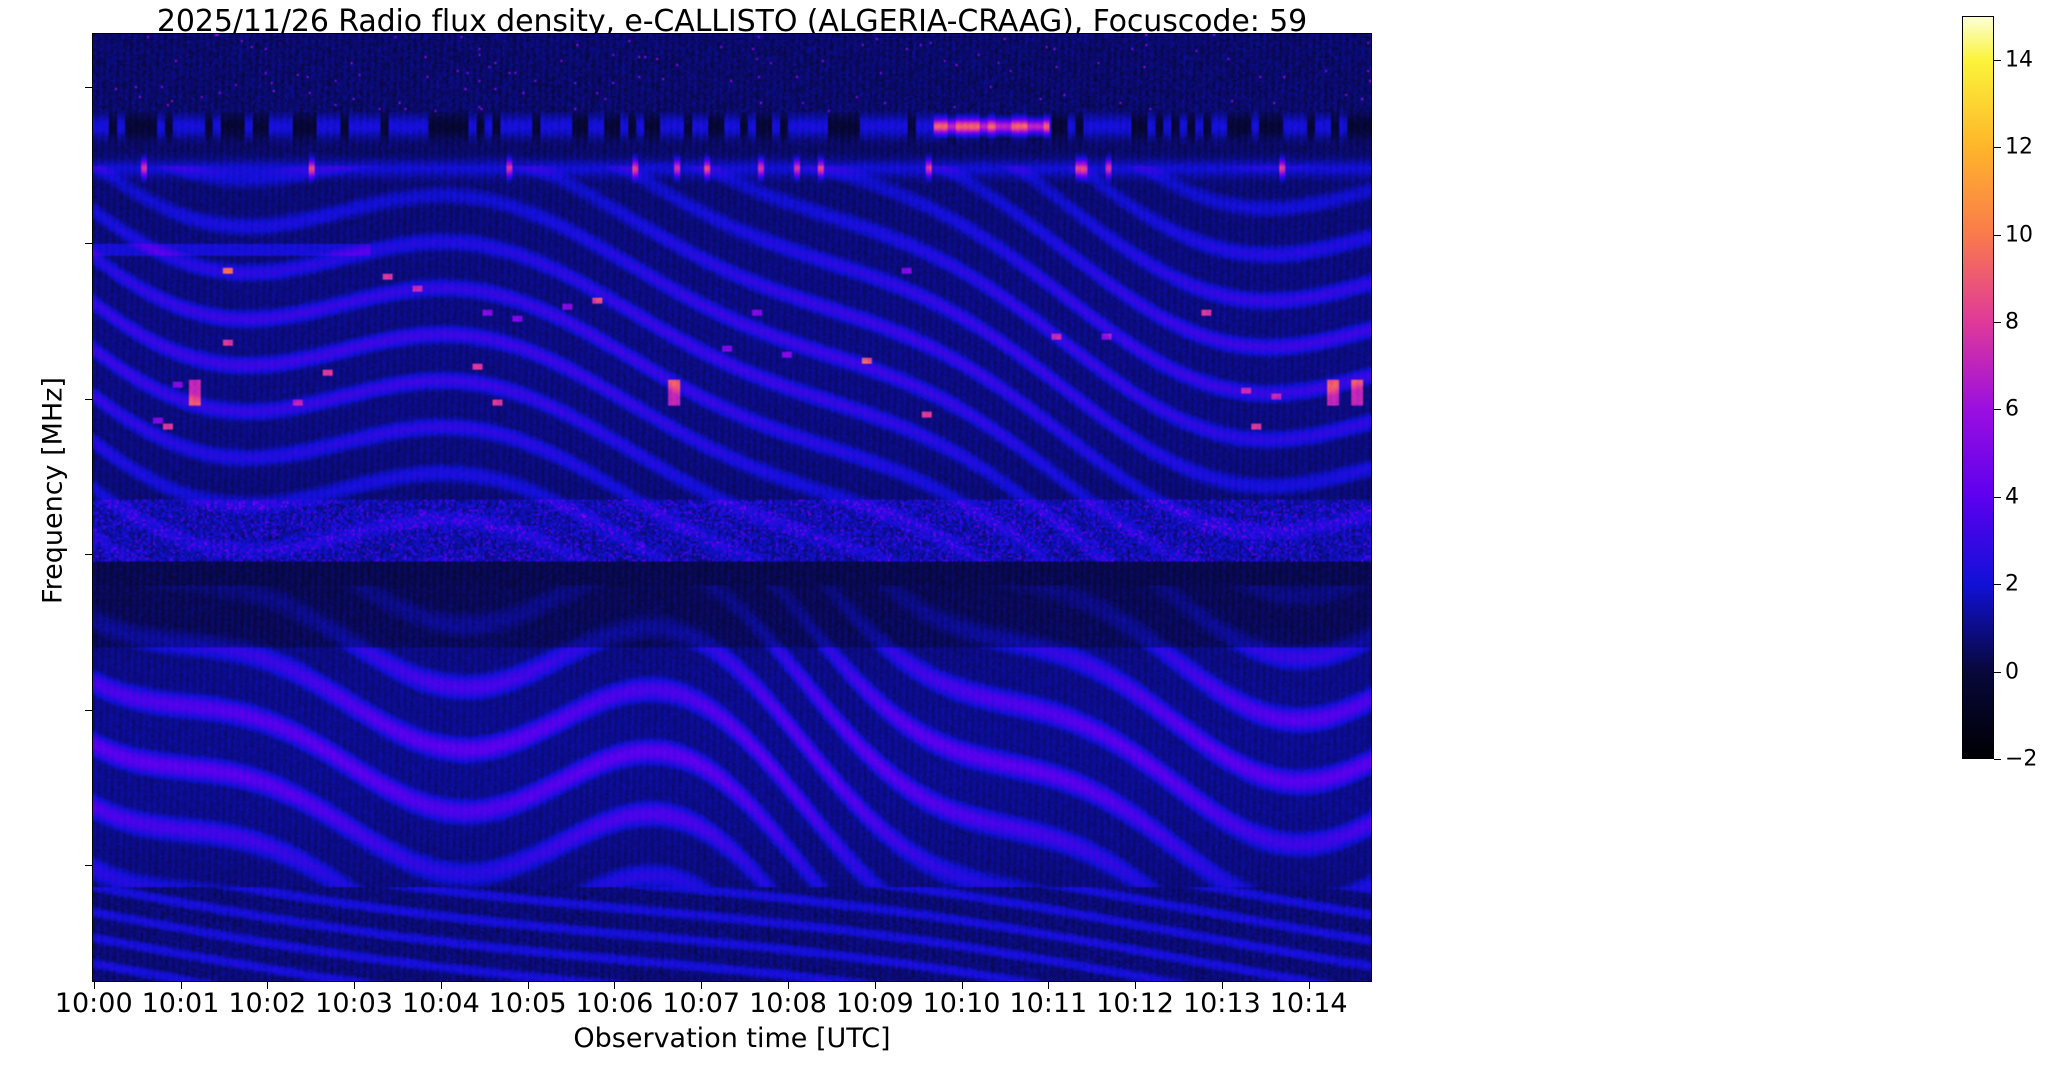 The image size is (2066, 1067). What do you see at coordinates (440, 1003) in the screenshot?
I see `x-tick-label: 10:04` at bounding box center [440, 1003].